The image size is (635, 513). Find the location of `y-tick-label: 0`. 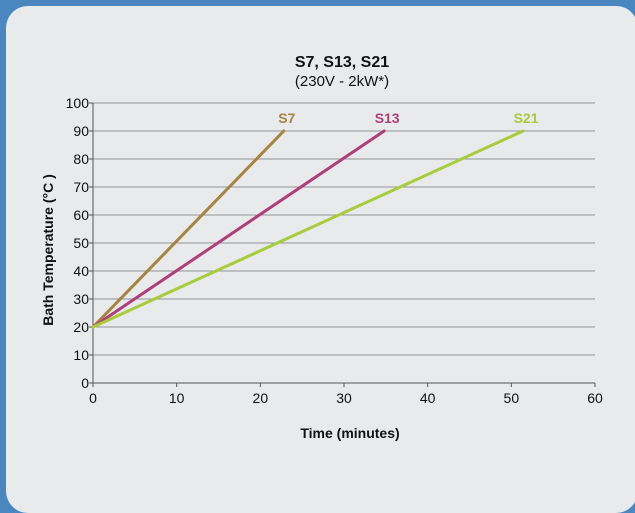

y-tick-label: 0 is located at coordinates (85, 383).